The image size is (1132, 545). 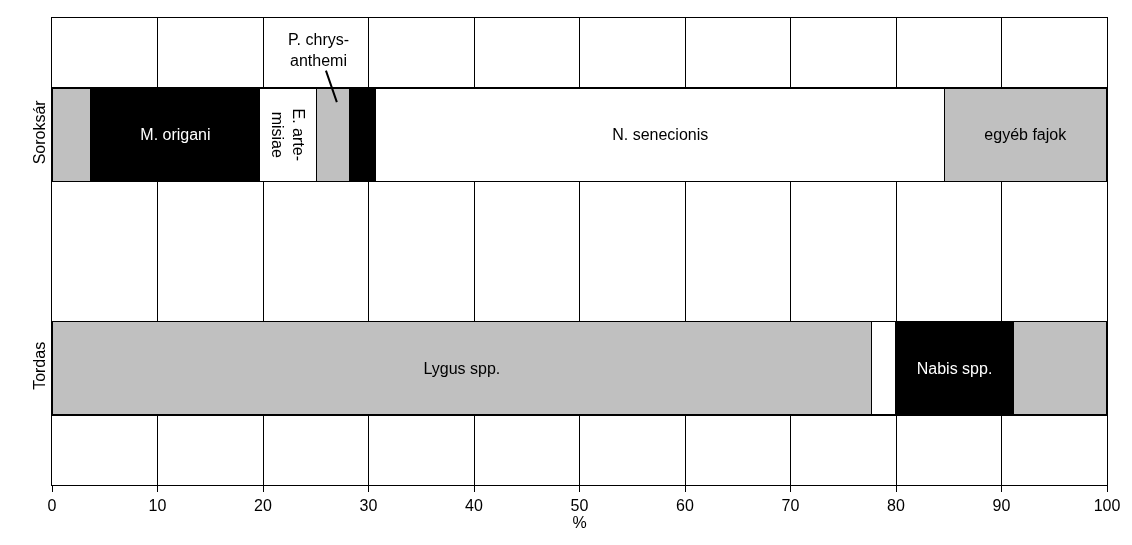 What do you see at coordinates (175, 135) in the screenshot?
I see `series-label: M. origani` at bounding box center [175, 135].